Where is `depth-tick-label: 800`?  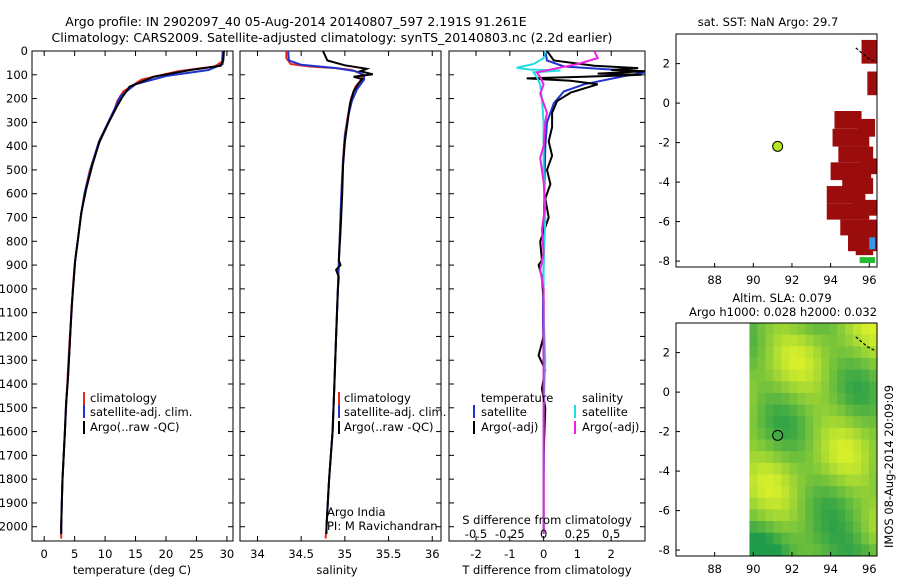 depth-tick-label: 800 is located at coordinates (17, 241).